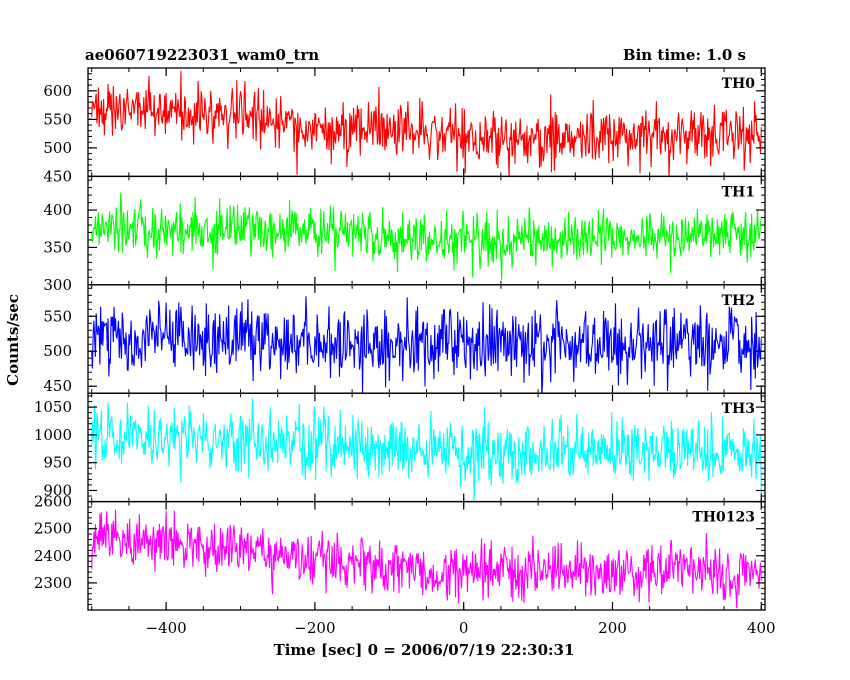 This screenshot has height=680, width=850. What do you see at coordinates (426, 559) in the screenshot?
I see `series-th0123-line` at bounding box center [426, 559].